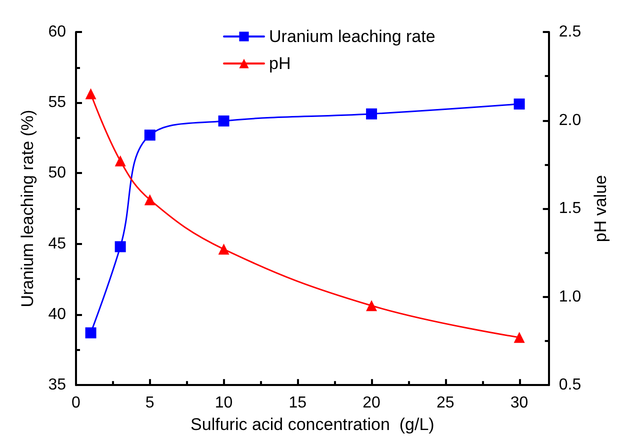 The width and height of the screenshot is (625, 446). What do you see at coordinates (57, 243) in the screenshot?
I see `y-tick-label: 45` at bounding box center [57, 243].